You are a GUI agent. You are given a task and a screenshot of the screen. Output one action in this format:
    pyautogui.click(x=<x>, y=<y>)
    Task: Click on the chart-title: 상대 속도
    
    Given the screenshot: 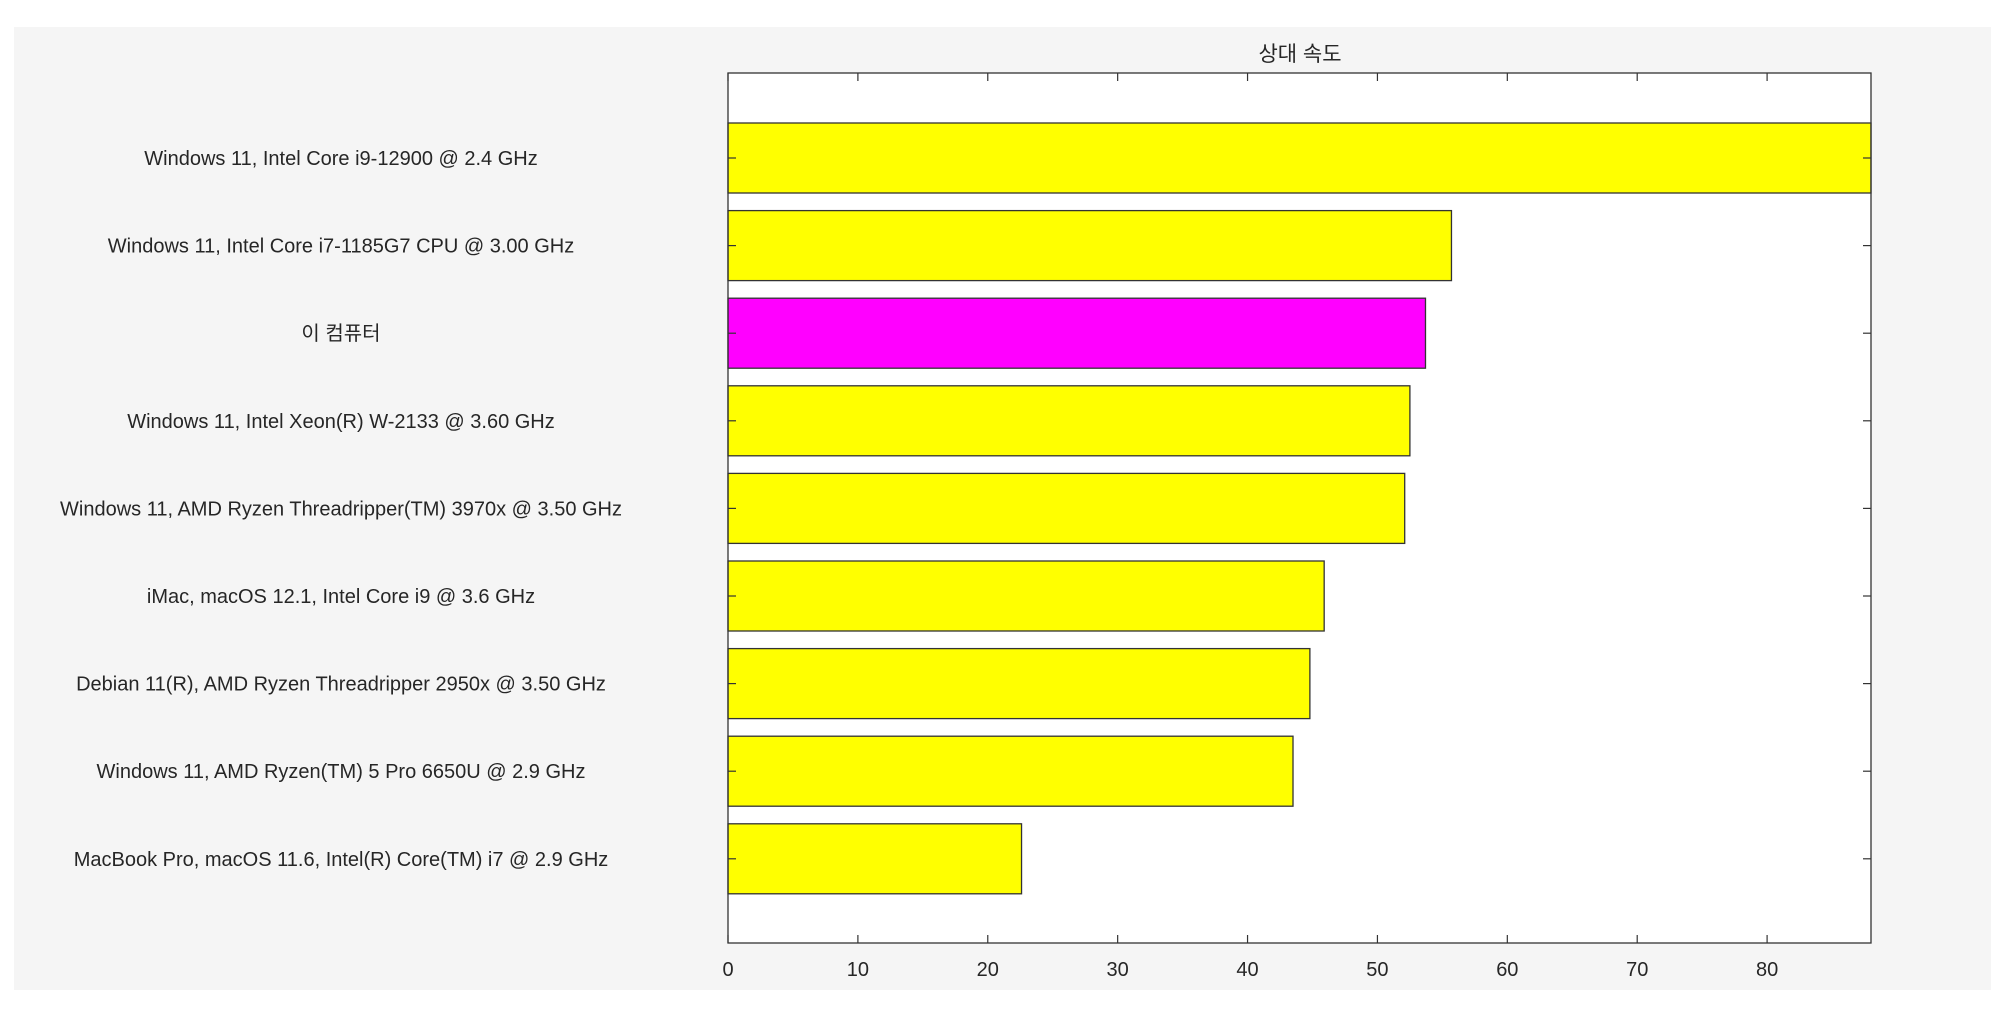 What is the action you would take?
    pyautogui.click(x=1299, y=54)
    